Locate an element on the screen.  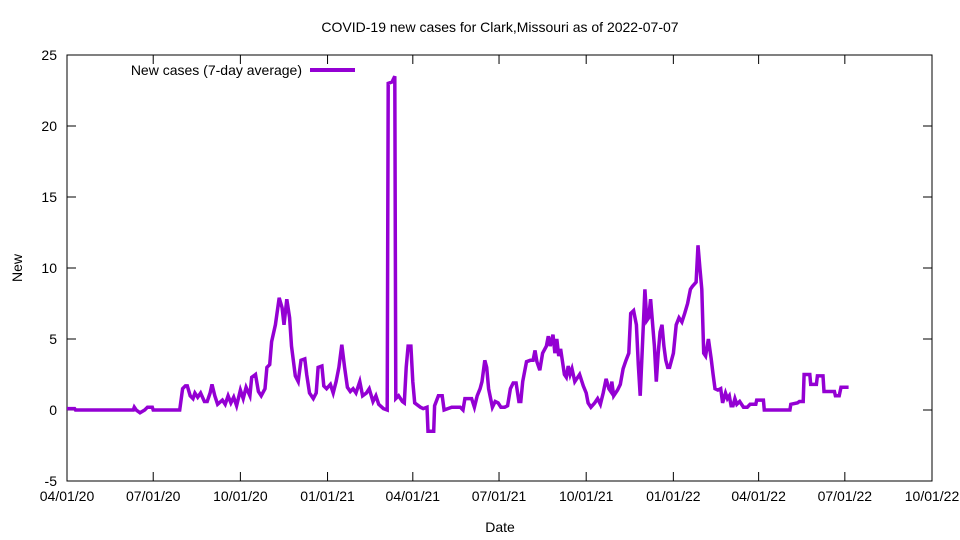
x-tick-label: 04/01/22 is located at coordinates (758, 496).